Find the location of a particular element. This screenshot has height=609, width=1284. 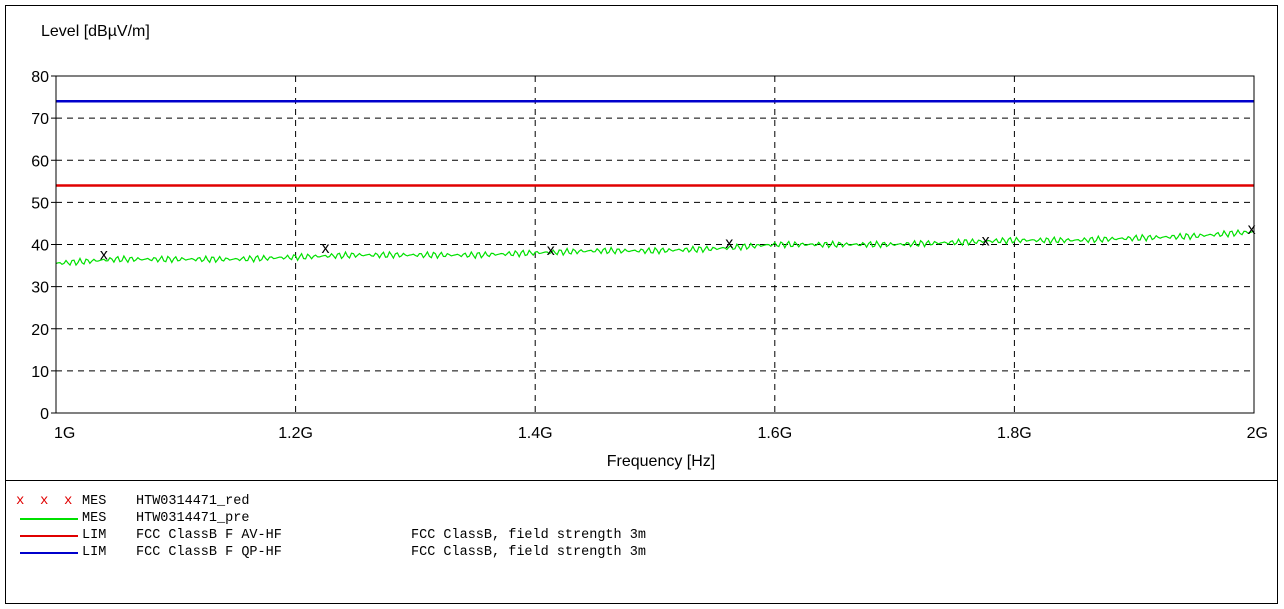

y-tick-label: 80 is located at coordinates (40, 77).